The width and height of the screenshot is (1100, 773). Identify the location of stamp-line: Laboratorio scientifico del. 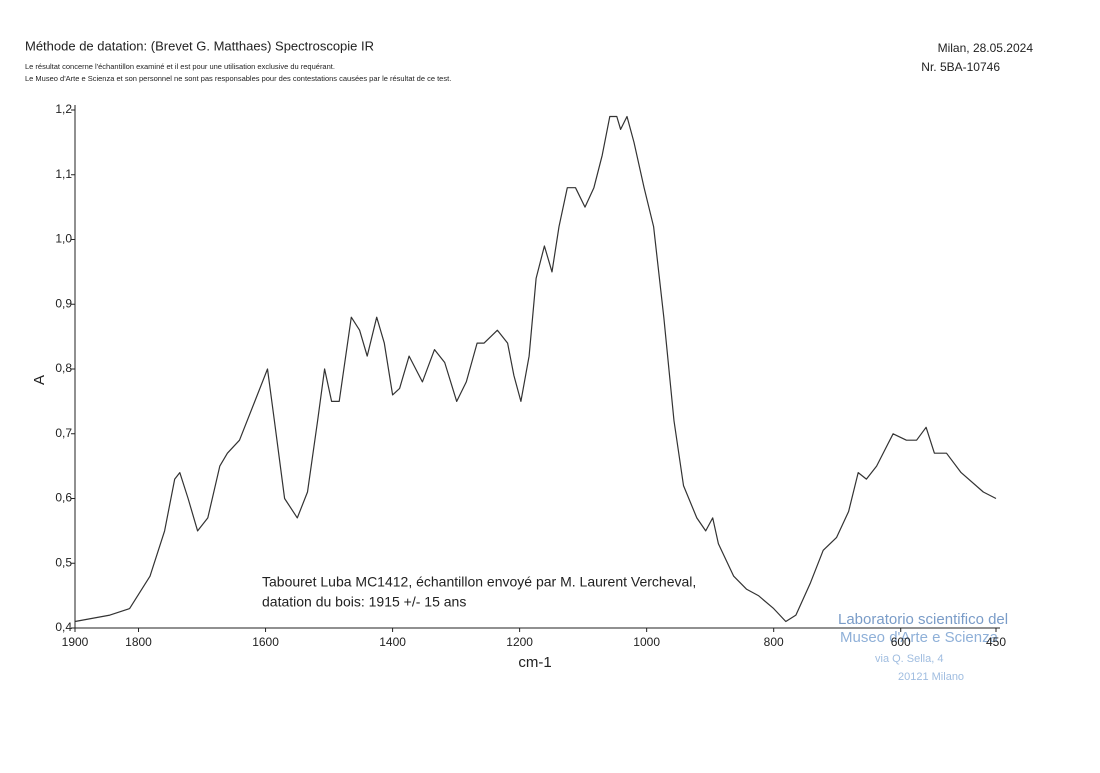
(923, 619).